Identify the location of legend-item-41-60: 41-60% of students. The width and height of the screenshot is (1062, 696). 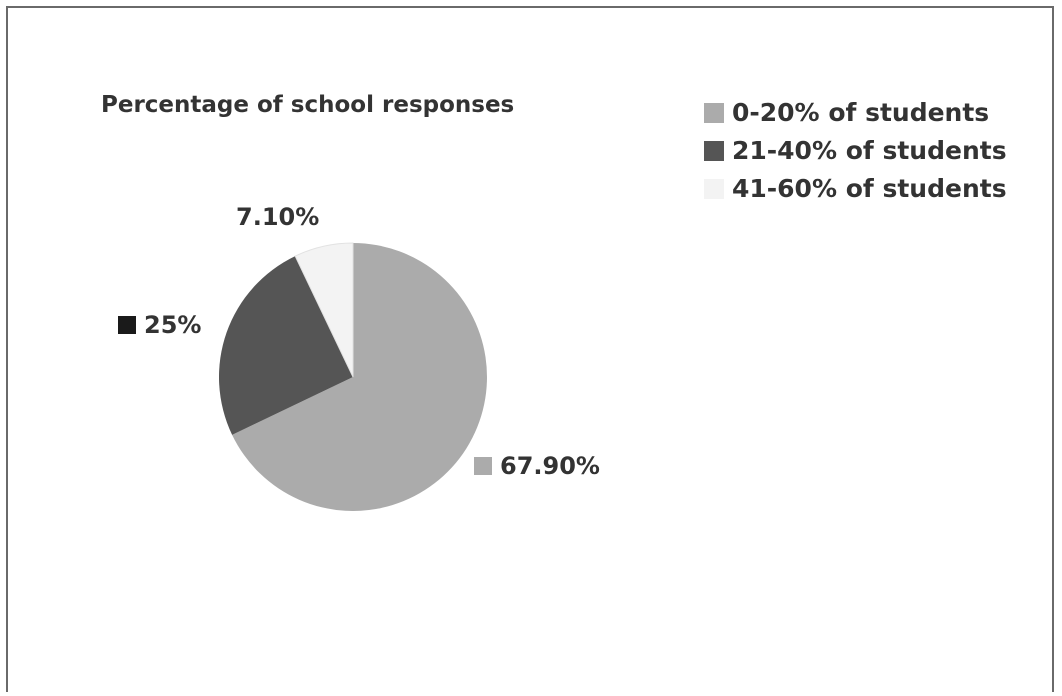
(855, 189).